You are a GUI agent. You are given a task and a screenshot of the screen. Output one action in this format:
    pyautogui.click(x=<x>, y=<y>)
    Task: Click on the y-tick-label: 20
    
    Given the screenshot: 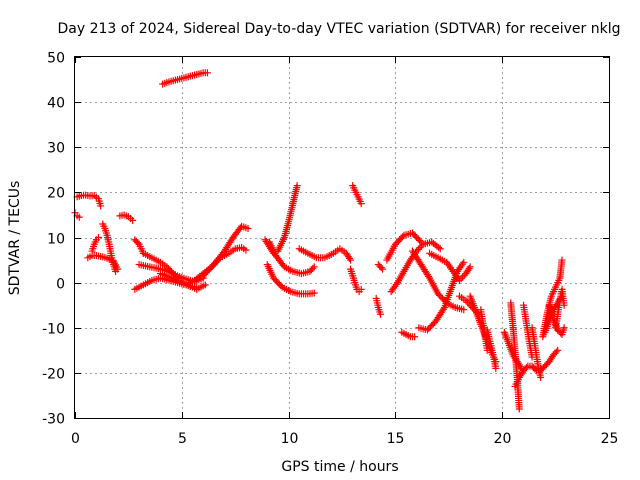 What is the action you would take?
    pyautogui.click(x=56, y=194)
    